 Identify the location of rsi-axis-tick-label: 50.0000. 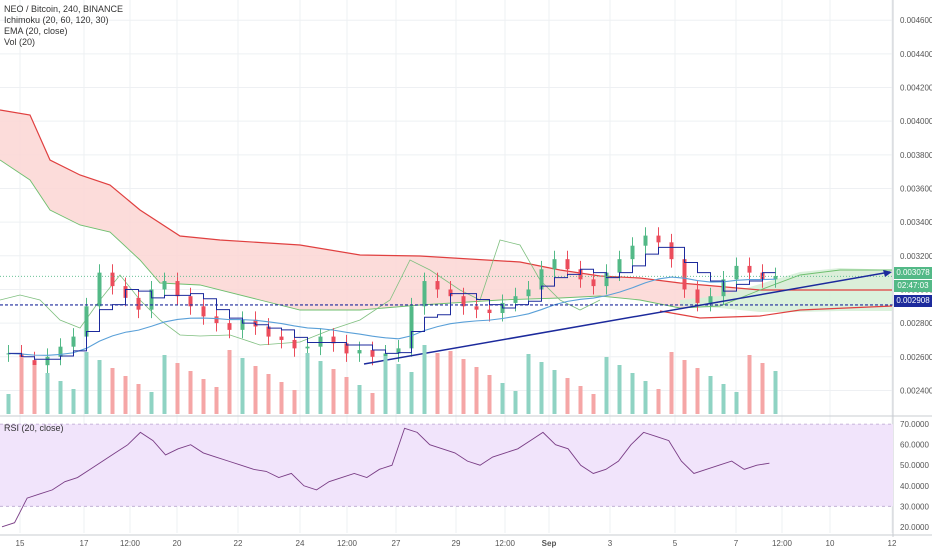
(914, 465).